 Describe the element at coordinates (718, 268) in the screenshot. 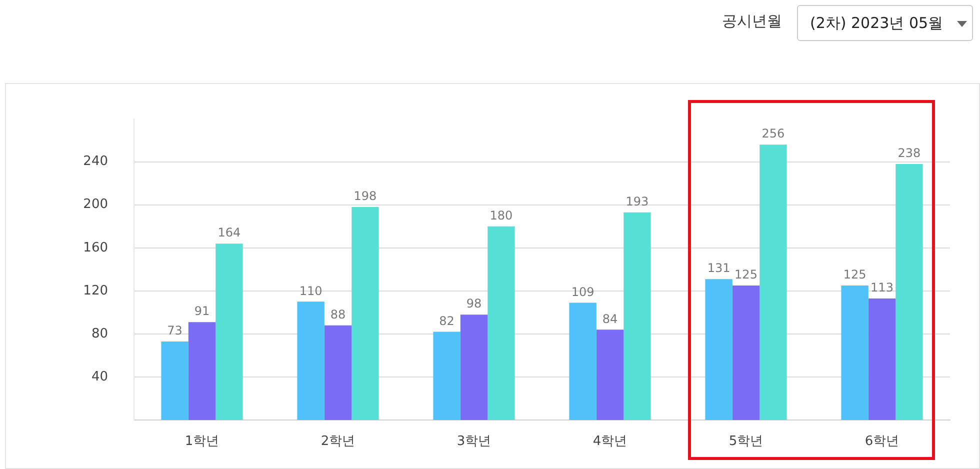

I see `data-label: 131` at that location.